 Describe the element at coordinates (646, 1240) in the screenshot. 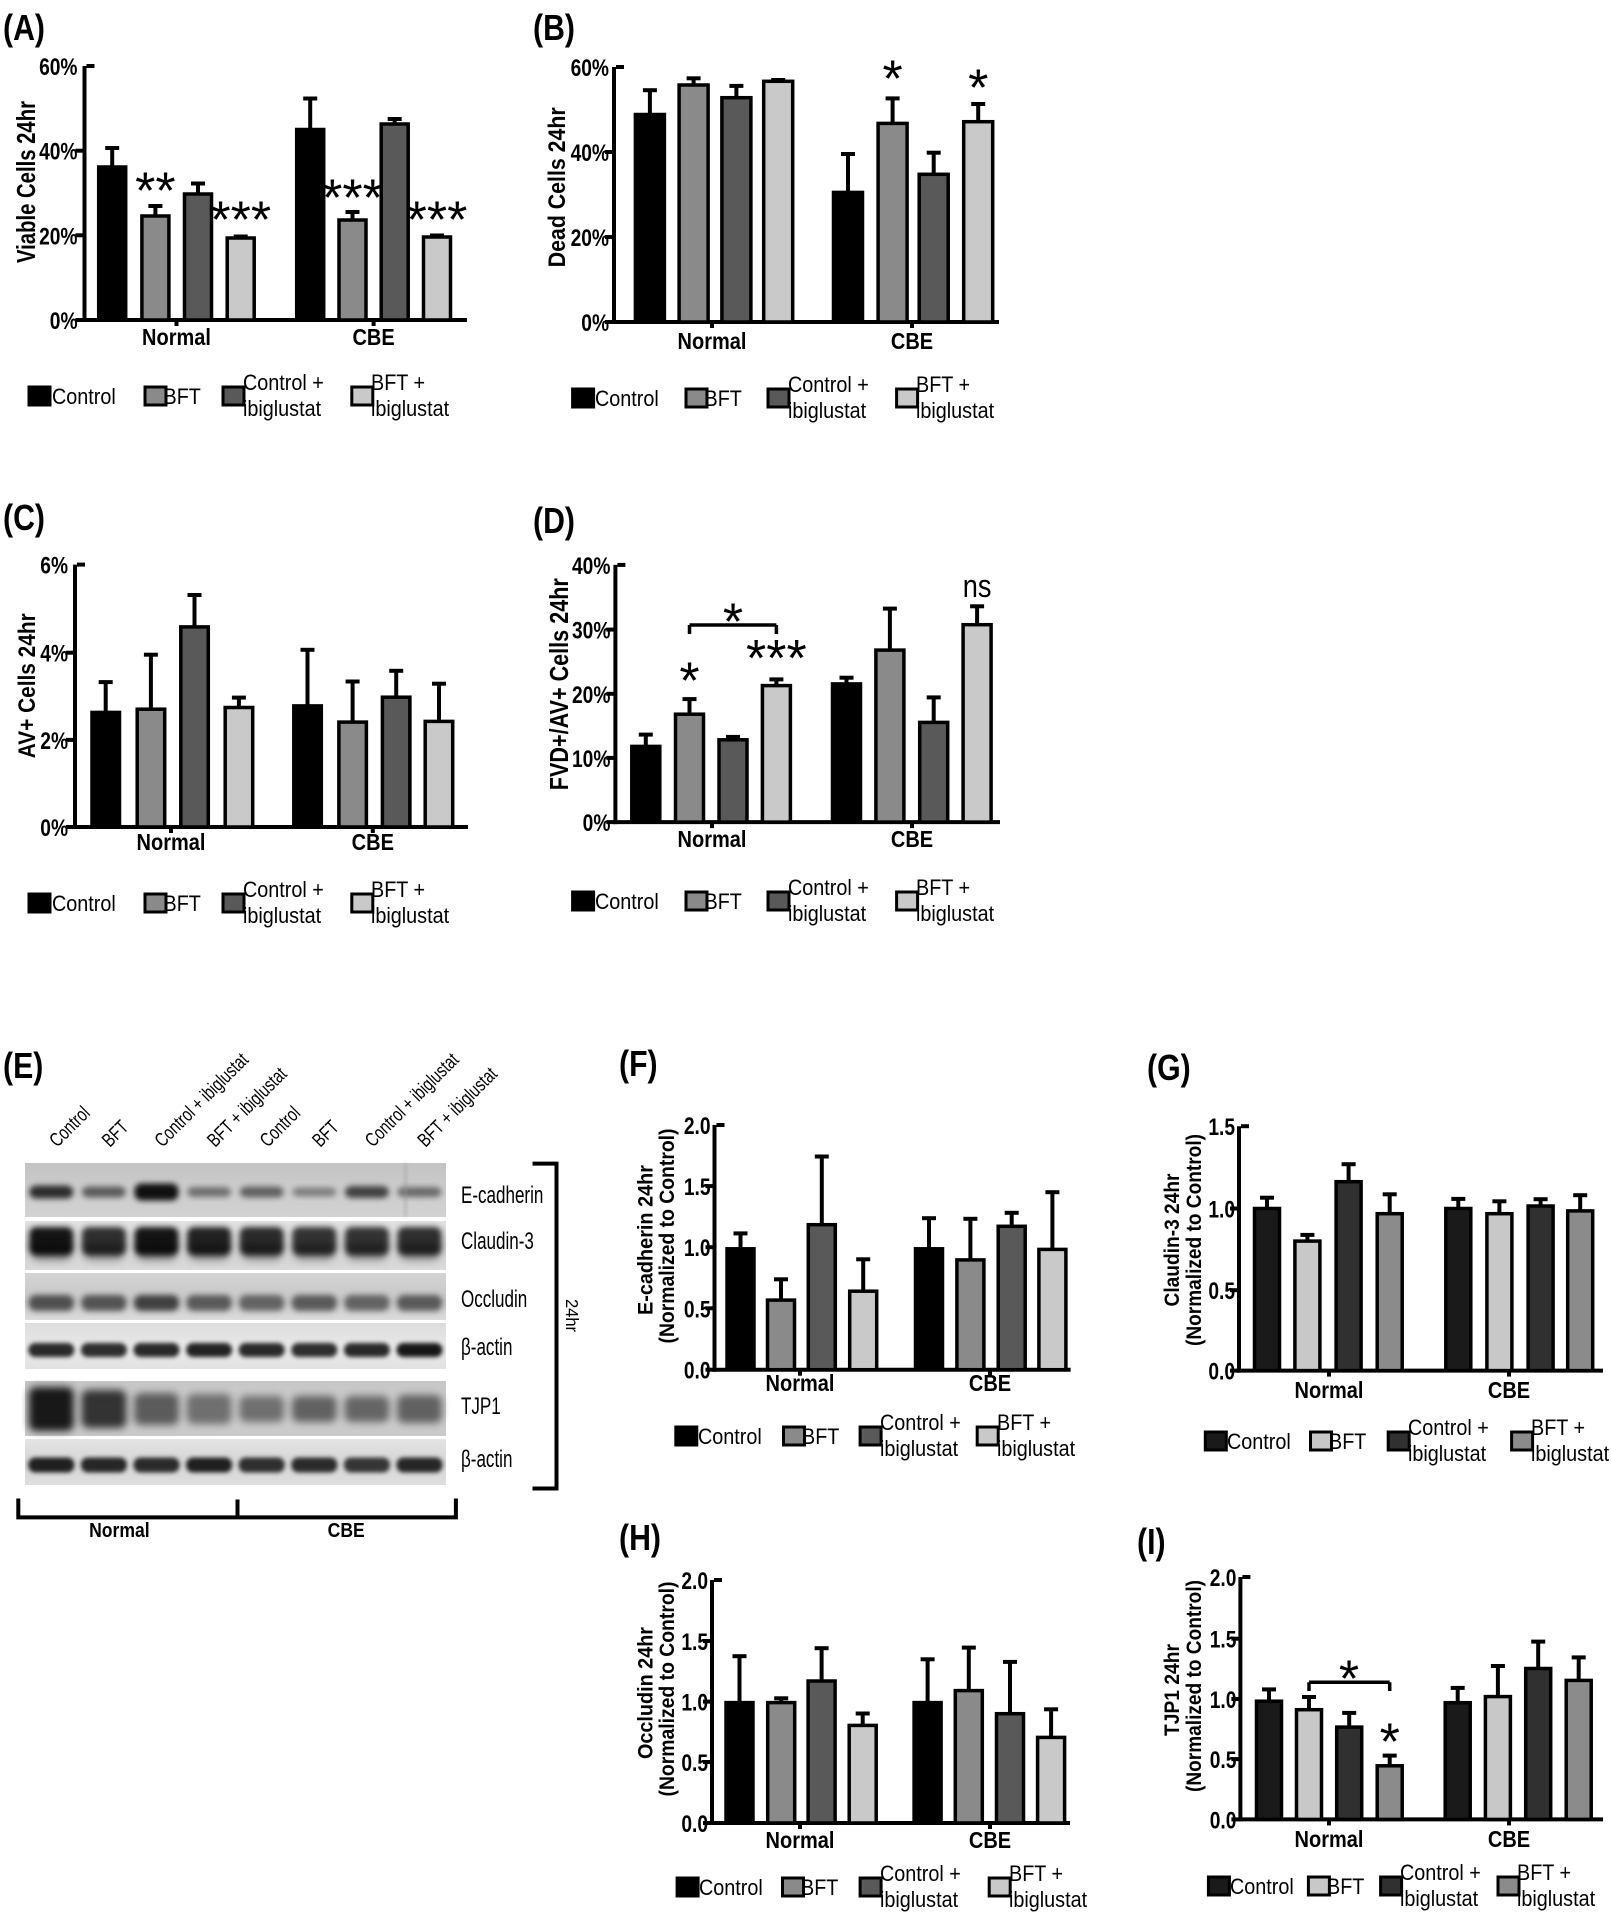

I see `svg-text: E-cadherin 24hr` at that location.